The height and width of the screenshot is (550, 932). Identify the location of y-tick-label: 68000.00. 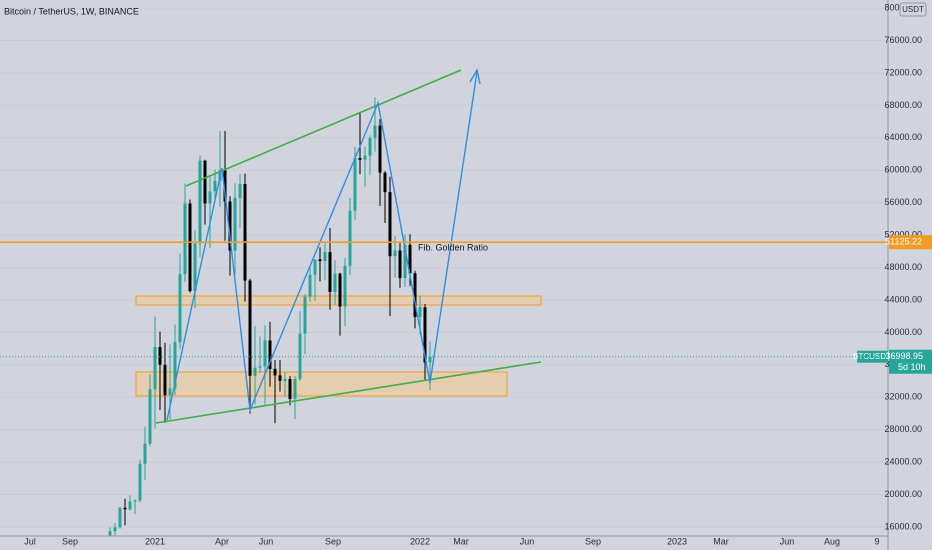
(903, 105).